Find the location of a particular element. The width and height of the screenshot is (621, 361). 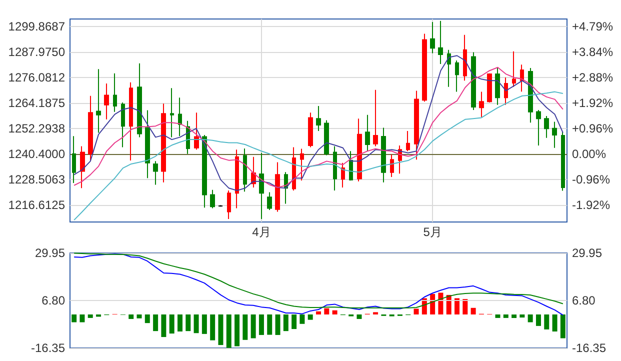

y-tick-label: 1276.0812 is located at coordinates (37, 77).